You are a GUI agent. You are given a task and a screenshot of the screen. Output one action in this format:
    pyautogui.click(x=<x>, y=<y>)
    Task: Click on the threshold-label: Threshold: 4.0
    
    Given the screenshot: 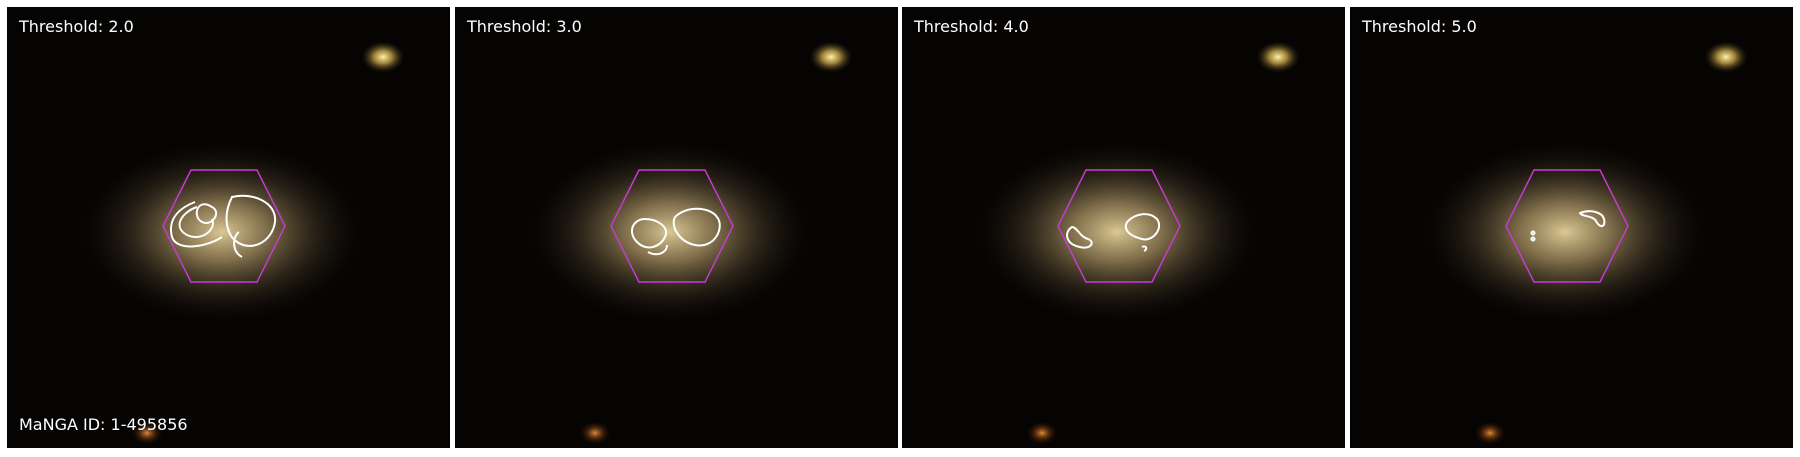 What is the action you would take?
    pyautogui.click(x=971, y=26)
    